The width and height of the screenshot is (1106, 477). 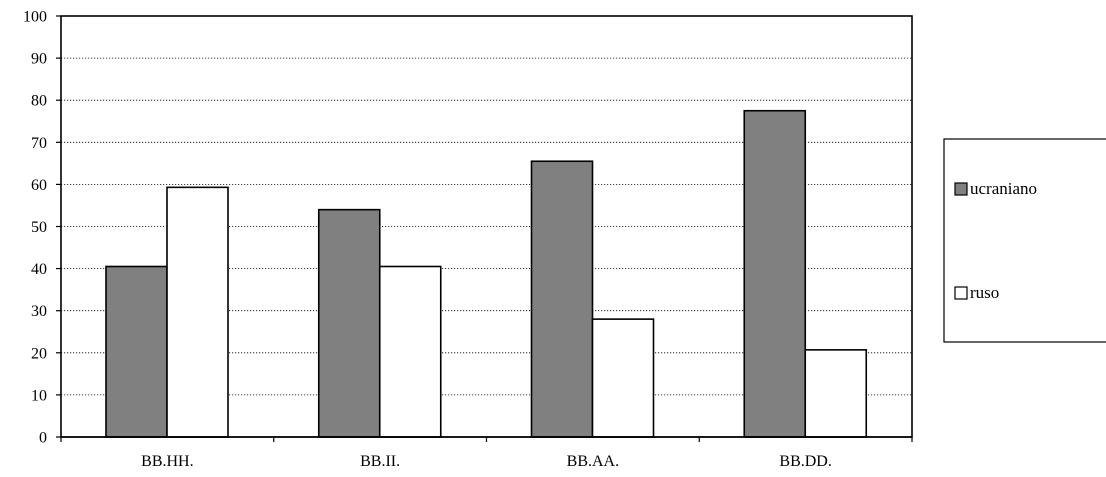 What do you see at coordinates (961, 189) in the screenshot?
I see `legend-swatch-ucraniano` at bounding box center [961, 189].